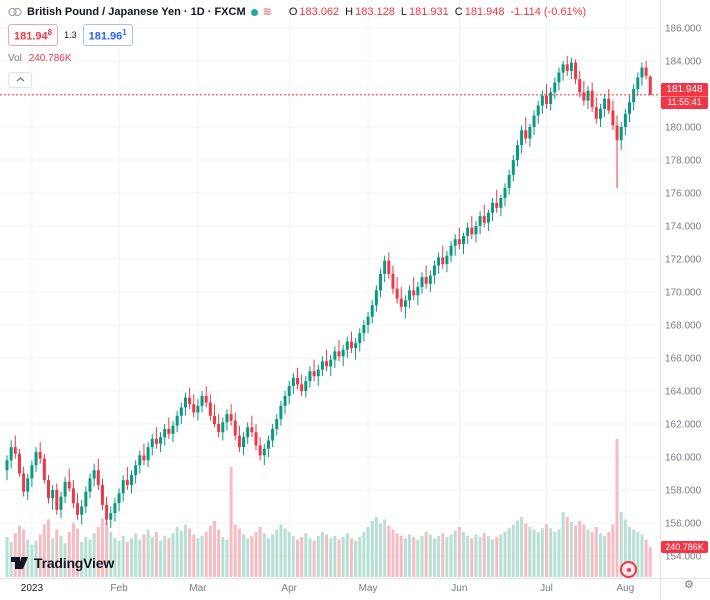  I want to click on price-tick-label: 156.000, so click(683, 524).